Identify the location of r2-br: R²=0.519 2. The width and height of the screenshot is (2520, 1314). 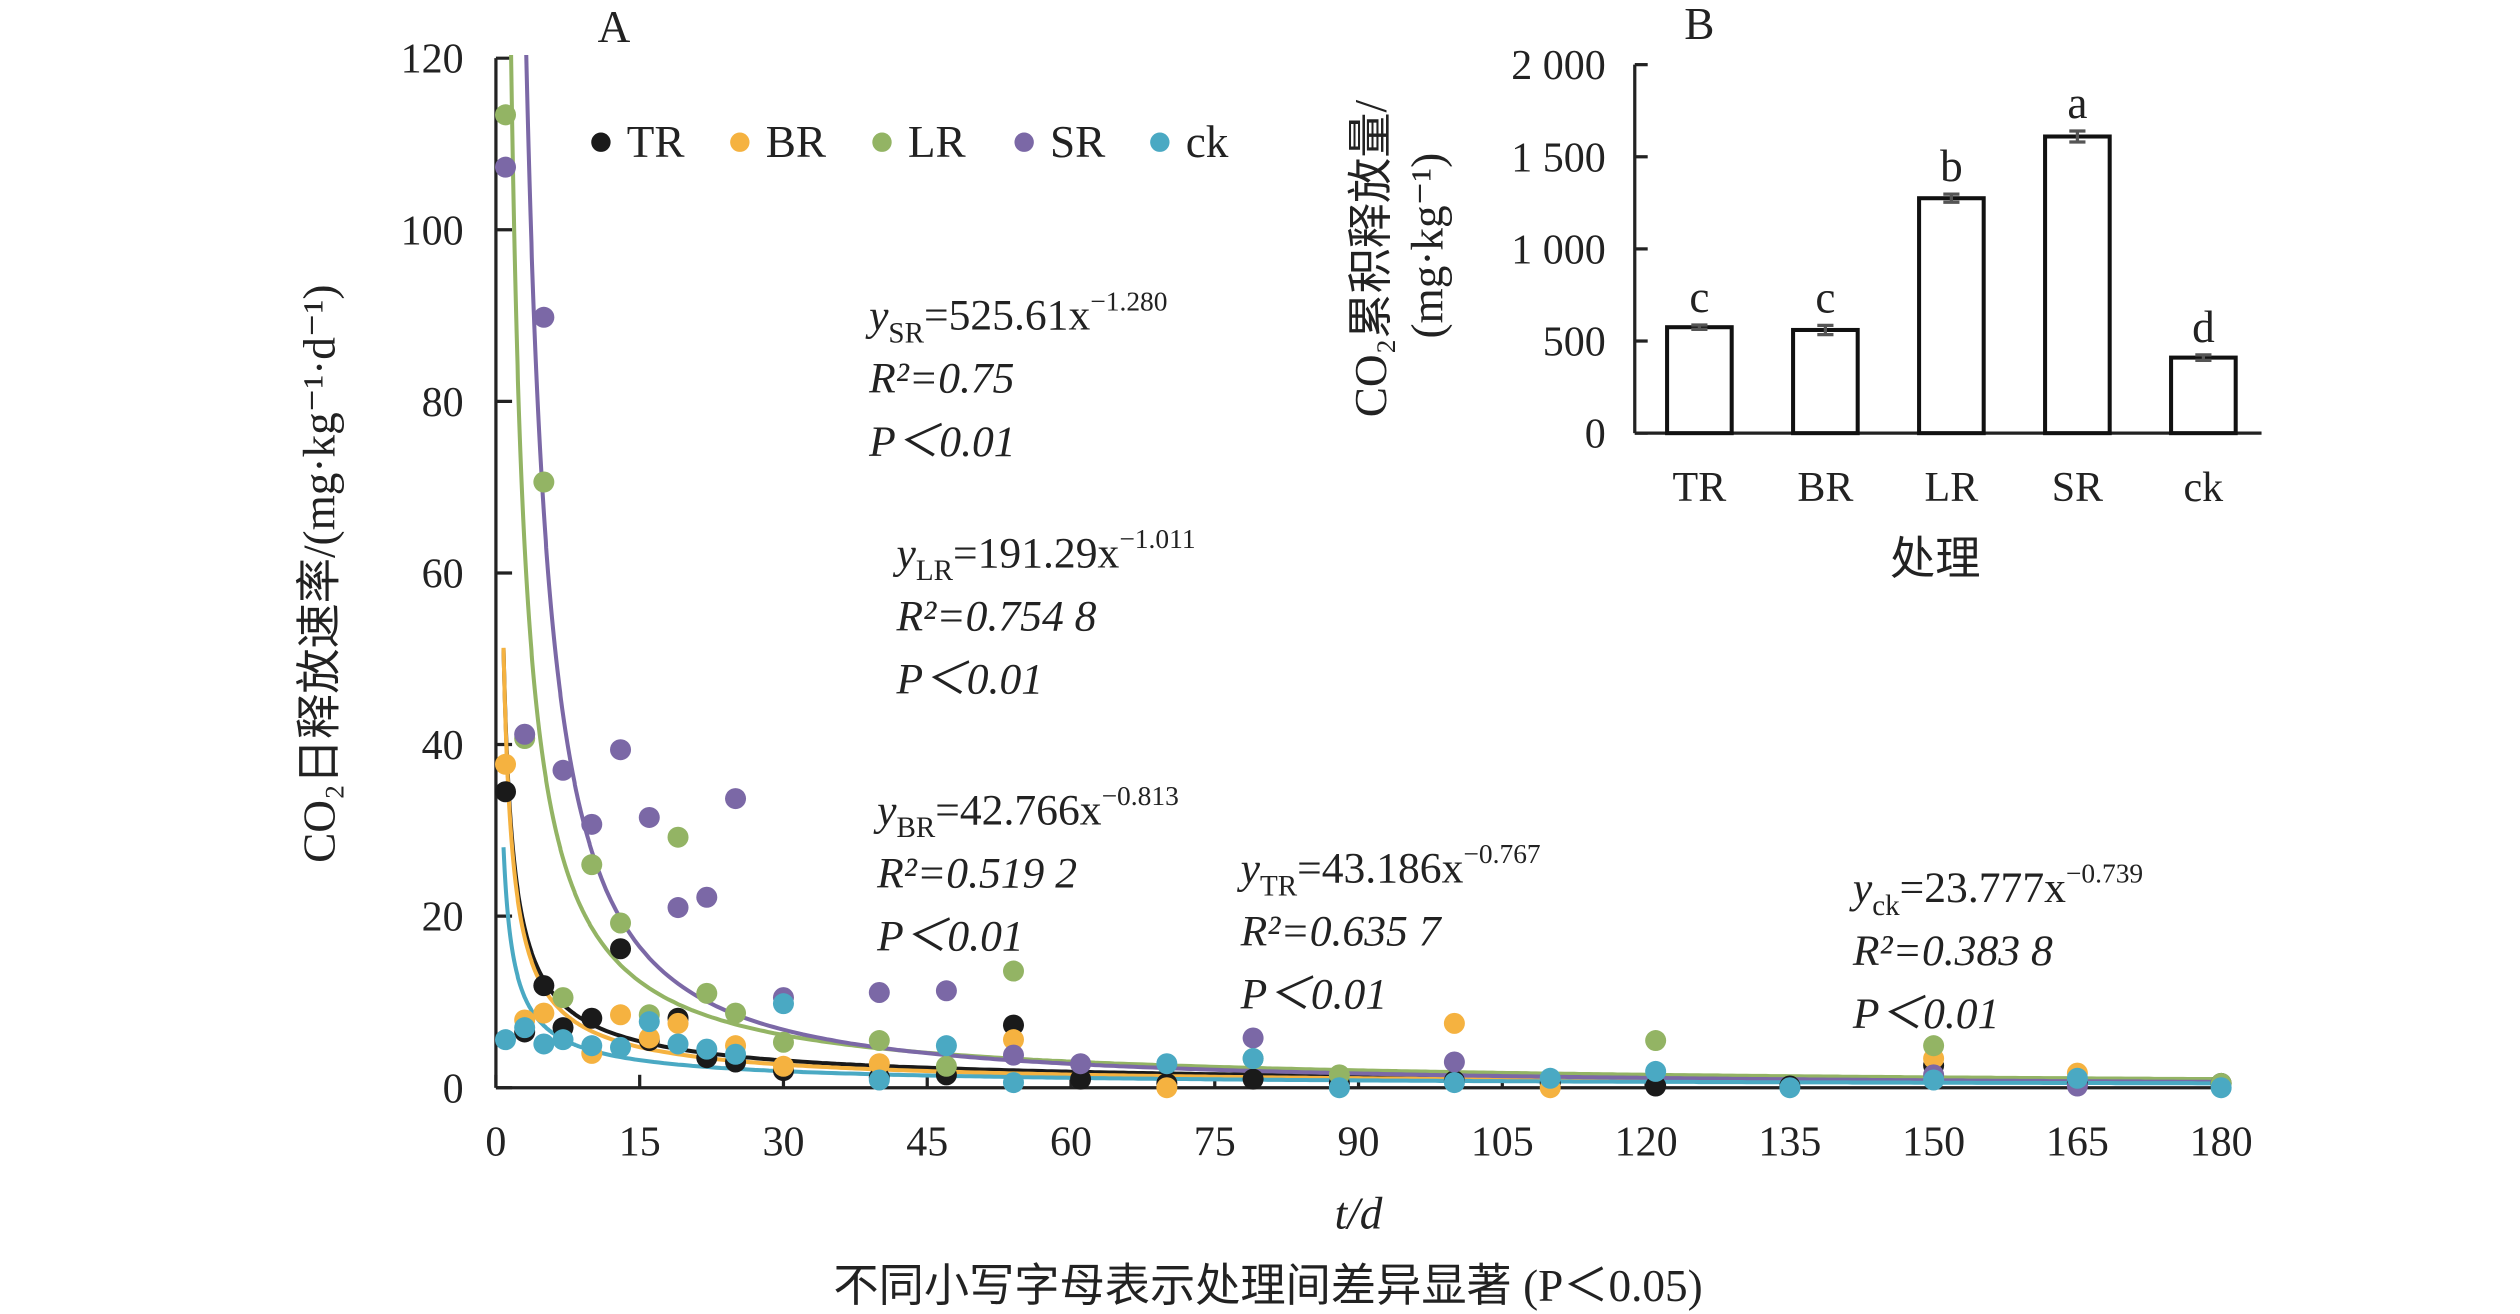
(976, 873).